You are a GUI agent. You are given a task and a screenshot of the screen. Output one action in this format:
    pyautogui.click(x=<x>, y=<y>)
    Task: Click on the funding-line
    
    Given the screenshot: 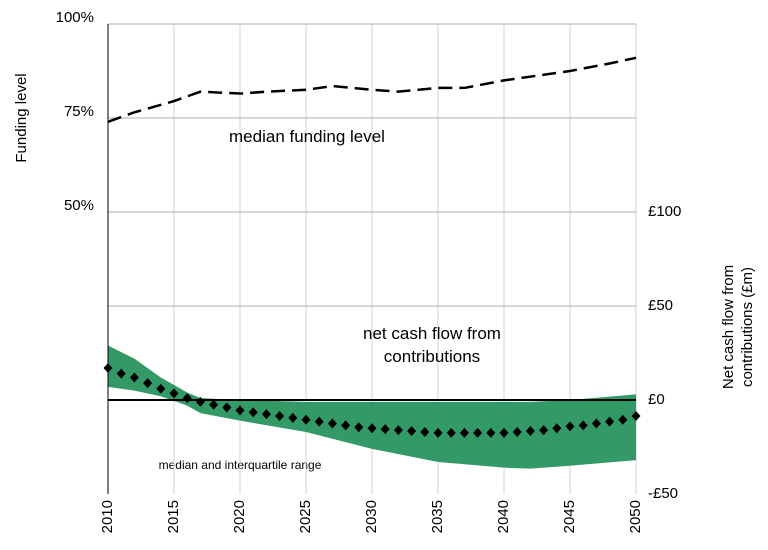 What is the action you would take?
    pyautogui.click(x=372, y=89)
    